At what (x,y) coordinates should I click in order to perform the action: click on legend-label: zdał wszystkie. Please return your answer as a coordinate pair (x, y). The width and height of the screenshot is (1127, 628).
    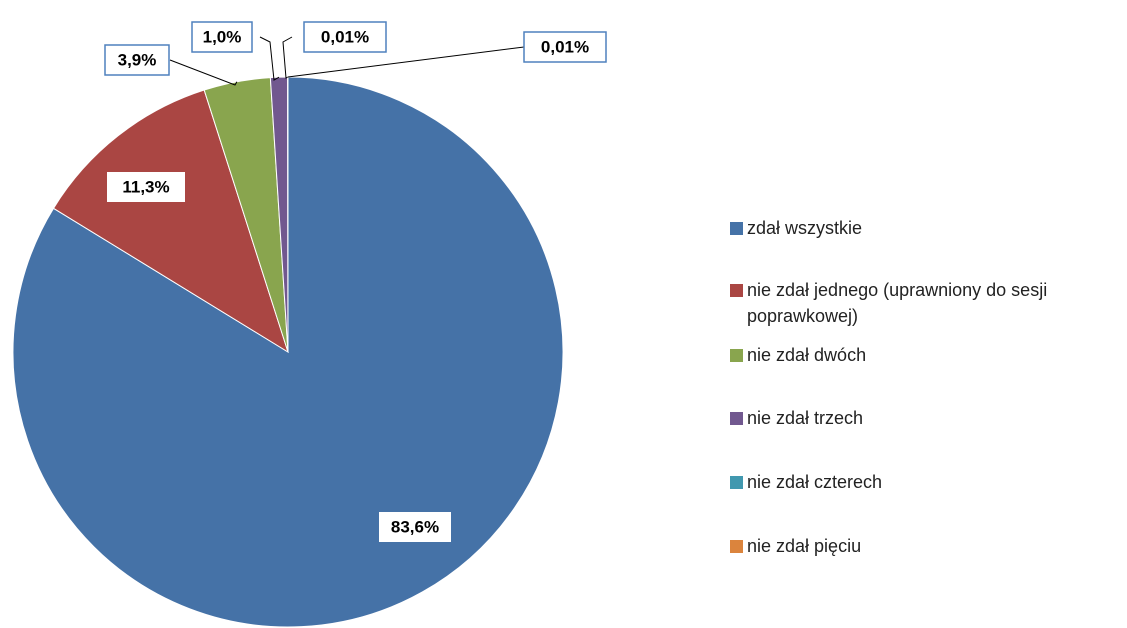
    Looking at the image, I should click on (805, 228).